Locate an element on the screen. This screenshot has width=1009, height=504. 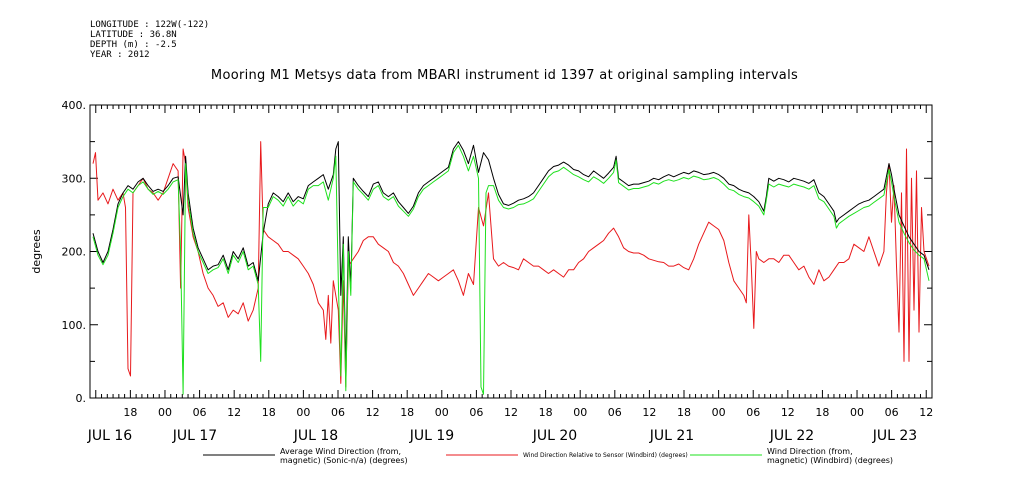
y-tick-label: 400. is located at coordinates (74, 105).